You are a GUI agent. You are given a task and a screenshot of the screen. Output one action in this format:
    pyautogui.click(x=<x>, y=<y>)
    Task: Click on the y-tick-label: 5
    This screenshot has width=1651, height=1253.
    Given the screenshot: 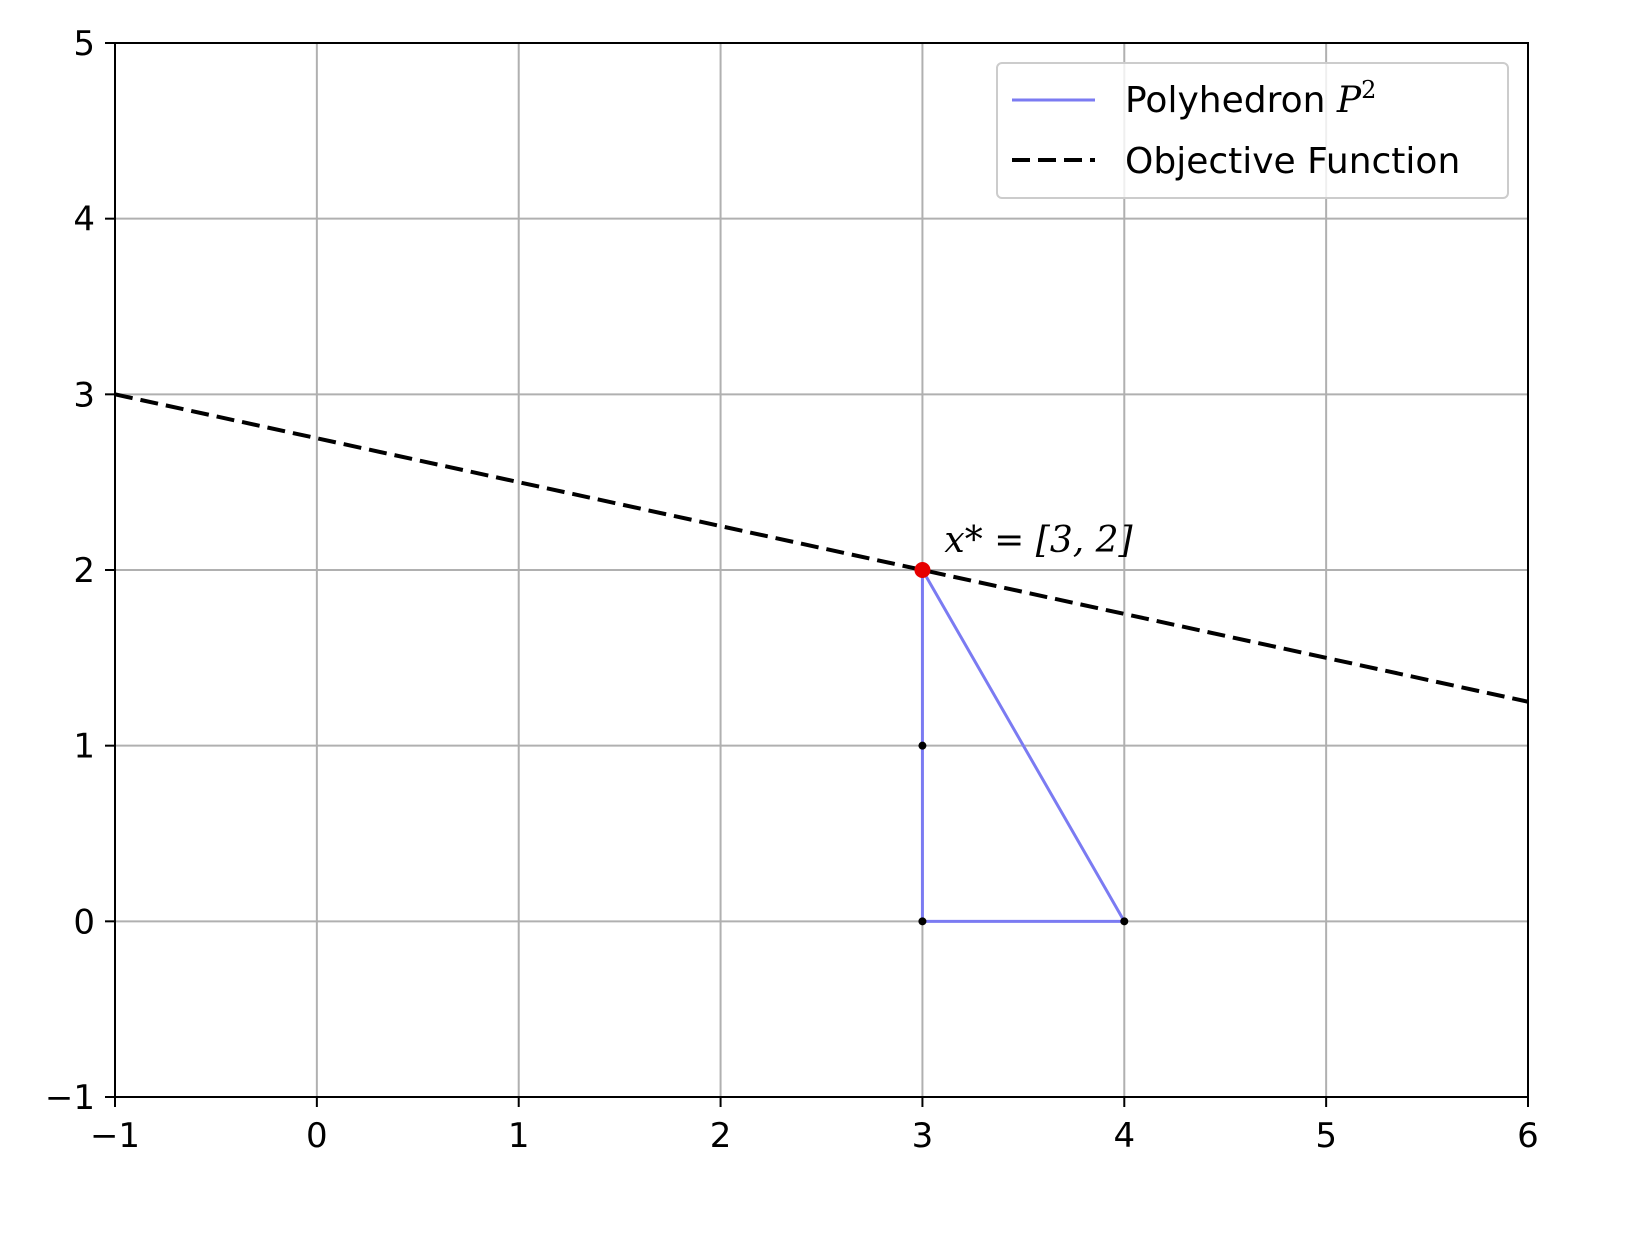 What is the action you would take?
    pyautogui.click(x=84, y=44)
    